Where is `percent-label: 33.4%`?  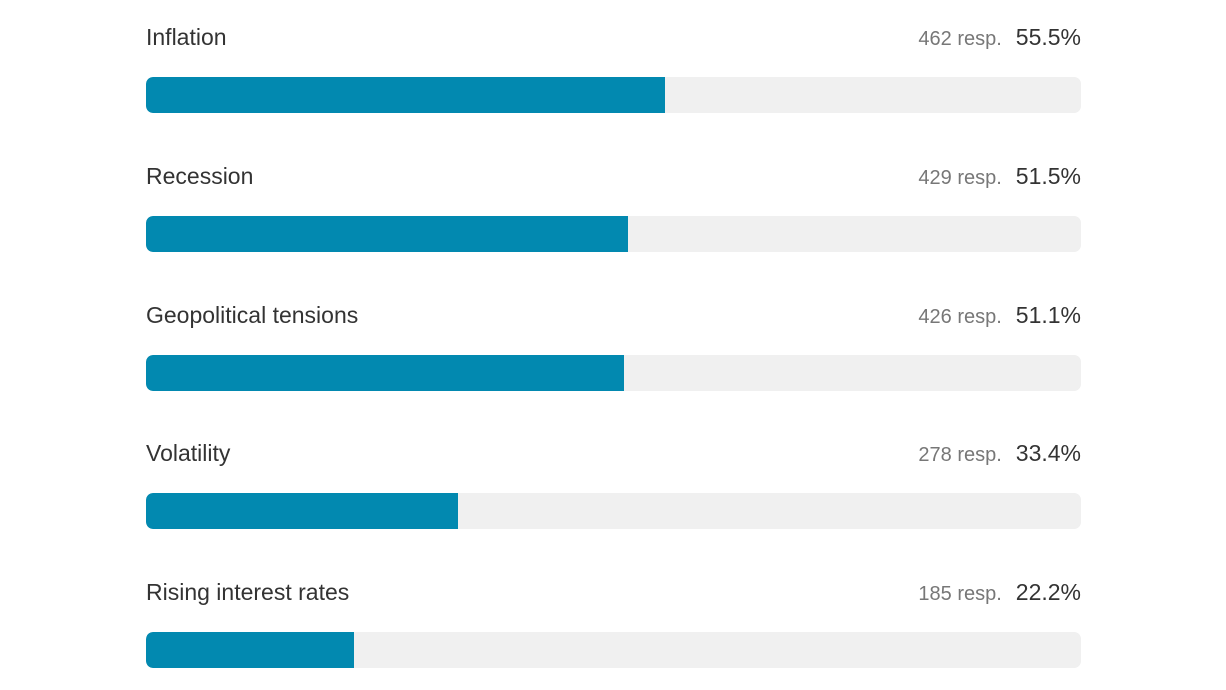 percent-label: 33.4% is located at coordinates (1048, 453).